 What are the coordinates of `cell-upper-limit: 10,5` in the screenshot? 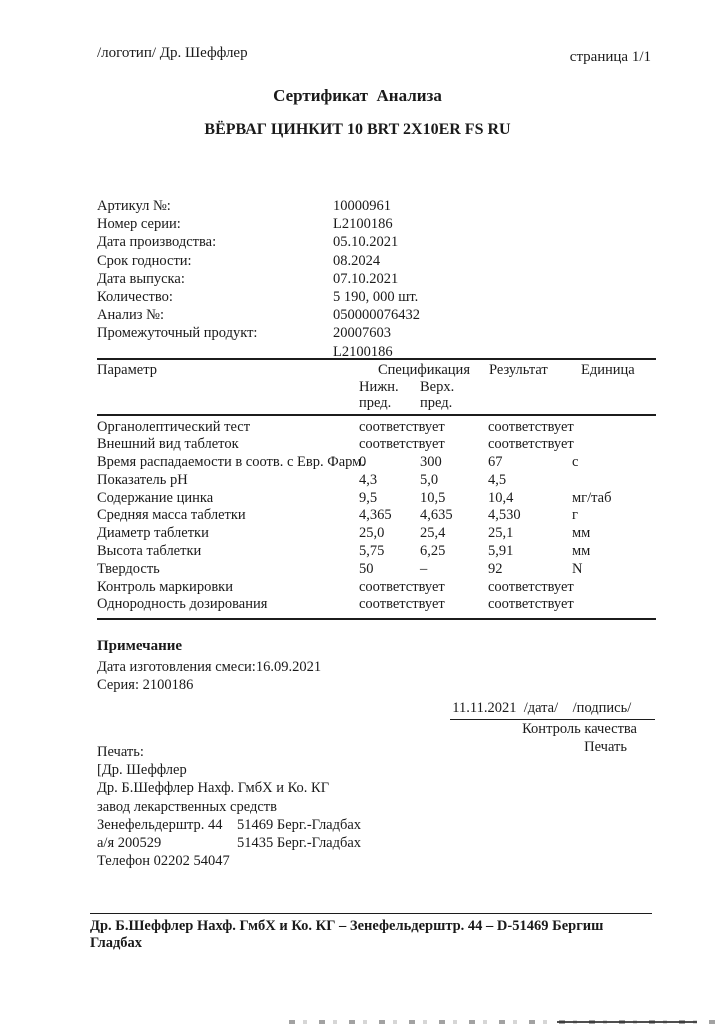 It's located at (433, 497).